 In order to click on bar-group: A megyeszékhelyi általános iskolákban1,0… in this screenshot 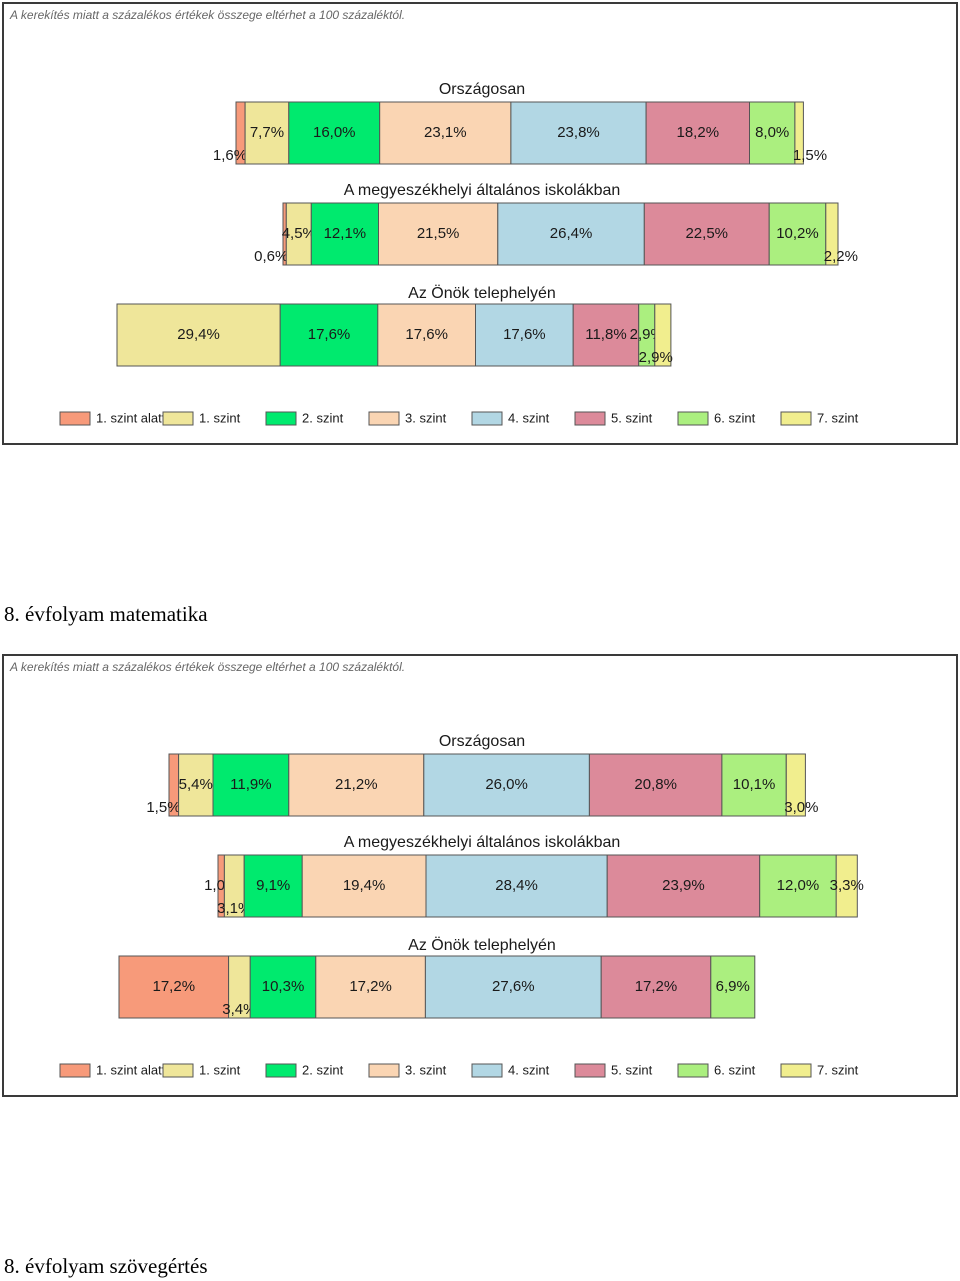, I will do `click(534, 876)`.